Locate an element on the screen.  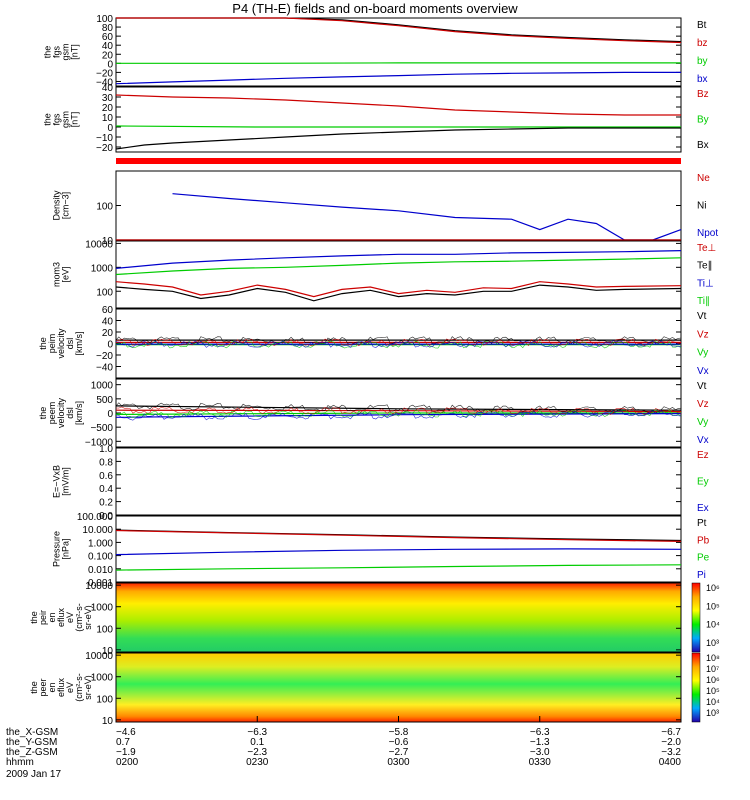
y-tick-label: 0.010 is located at coordinates (100, 570).